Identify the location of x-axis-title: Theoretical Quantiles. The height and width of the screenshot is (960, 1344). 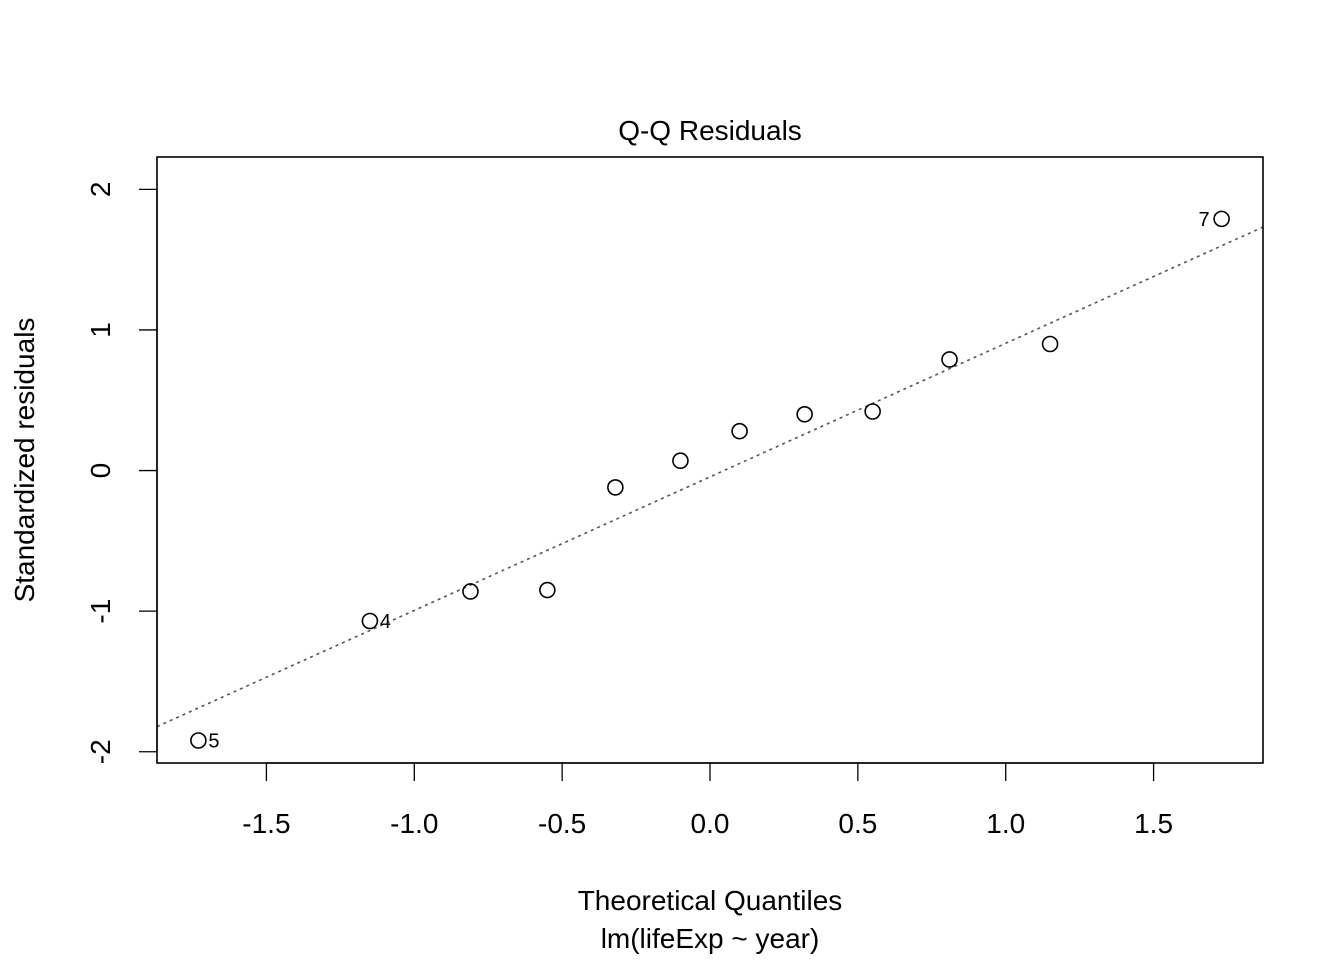
(710, 900).